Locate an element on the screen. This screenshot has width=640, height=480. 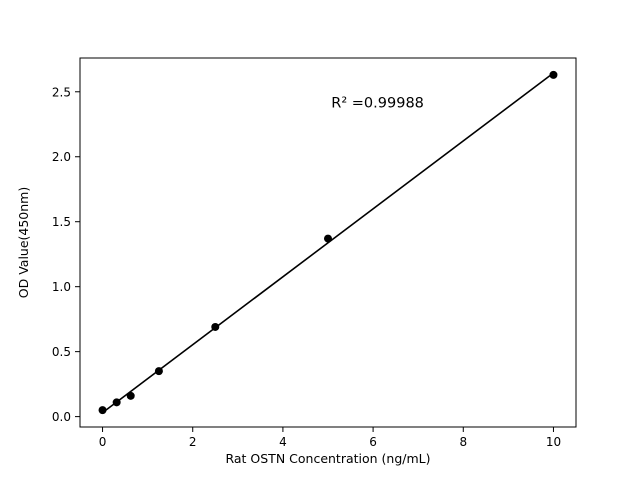
y-axis-label: OD Value(450nm) is located at coordinates (23, 242).